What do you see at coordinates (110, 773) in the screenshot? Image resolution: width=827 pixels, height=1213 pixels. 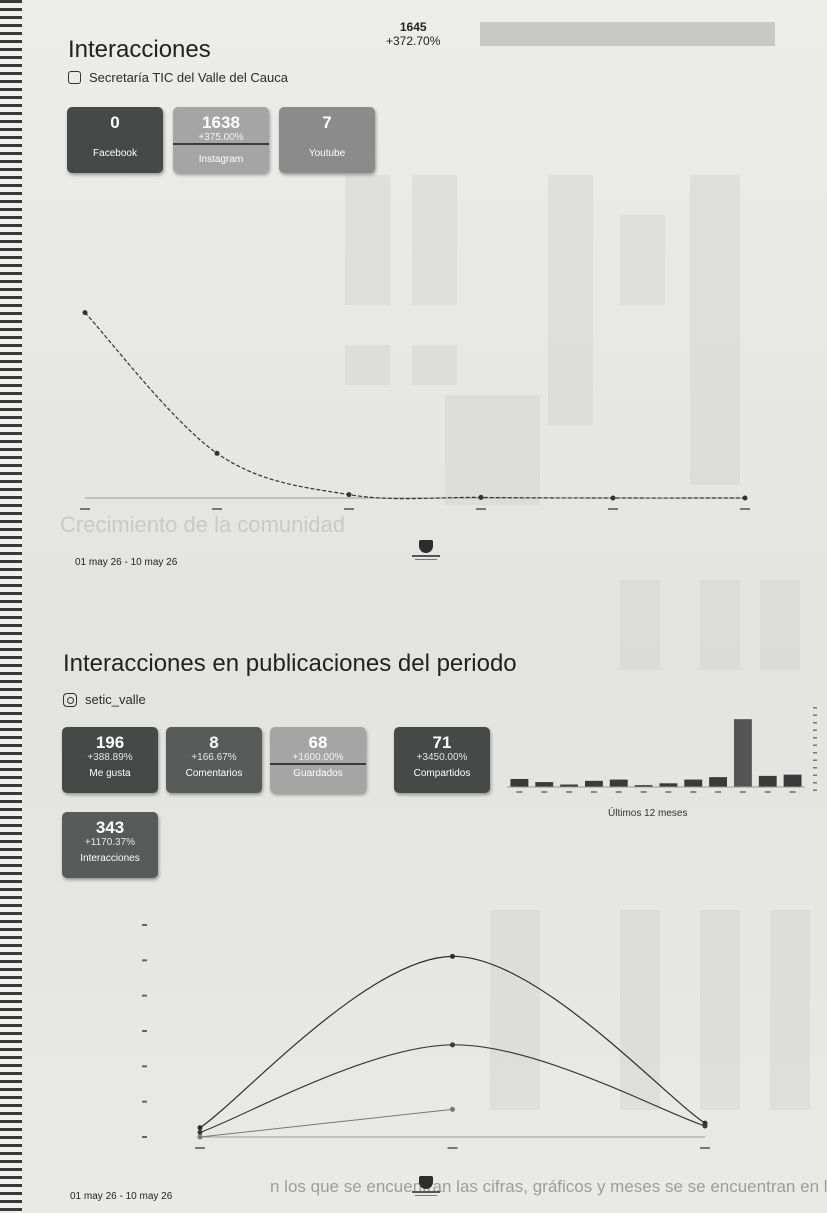 I see `card-label: Me gusta` at bounding box center [110, 773].